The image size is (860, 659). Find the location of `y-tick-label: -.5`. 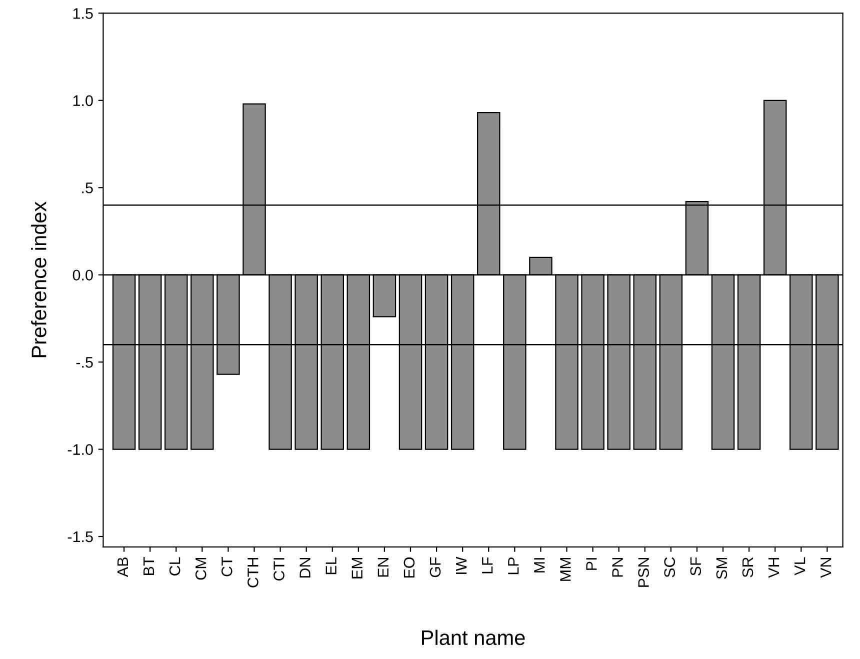

y-tick-label: -.5 is located at coordinates (84, 362).